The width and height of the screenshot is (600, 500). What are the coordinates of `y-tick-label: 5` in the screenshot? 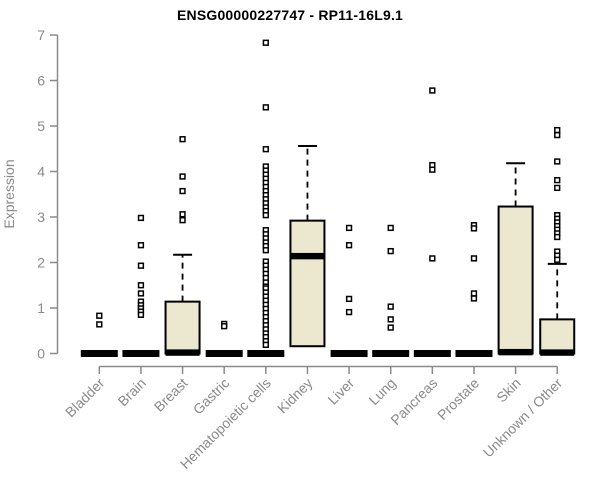 It's located at (41, 126).